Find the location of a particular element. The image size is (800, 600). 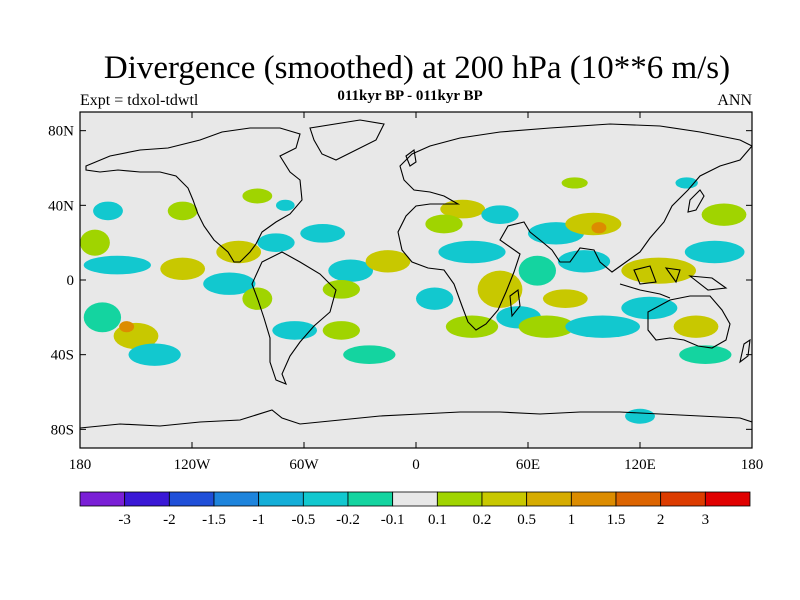

colorbar-label: -2 is located at coordinates (169, 520).